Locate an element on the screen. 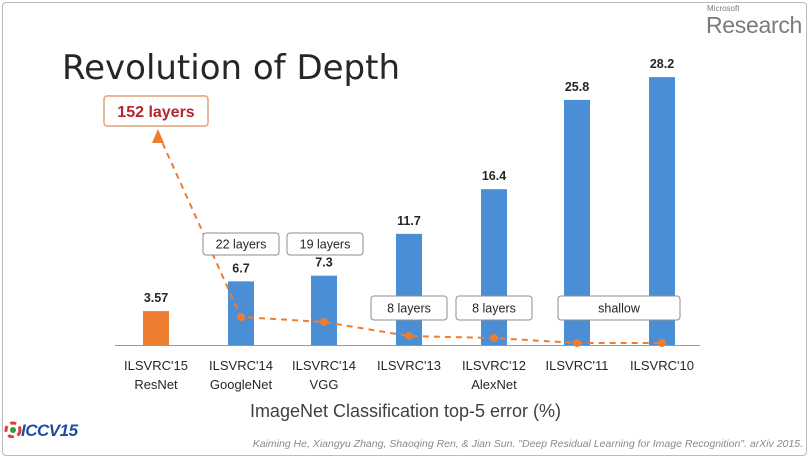 The height and width of the screenshot is (460, 811). layer-label-5: shallow is located at coordinates (619, 309).